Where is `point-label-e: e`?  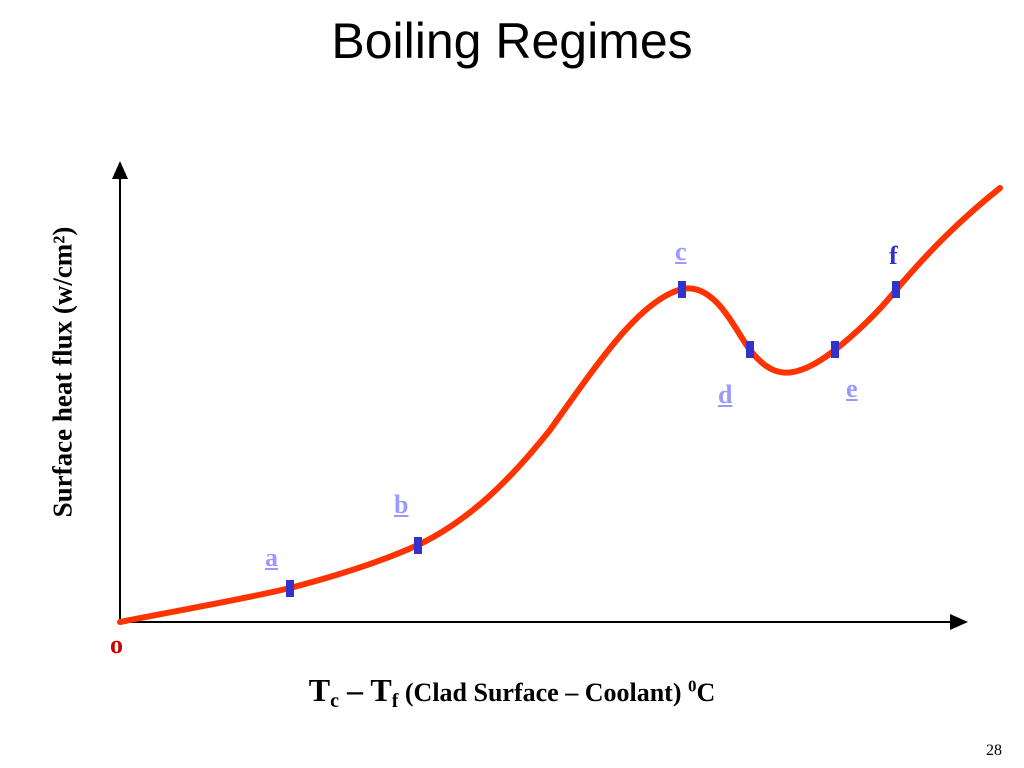
point-label-e: e is located at coordinates (852, 388).